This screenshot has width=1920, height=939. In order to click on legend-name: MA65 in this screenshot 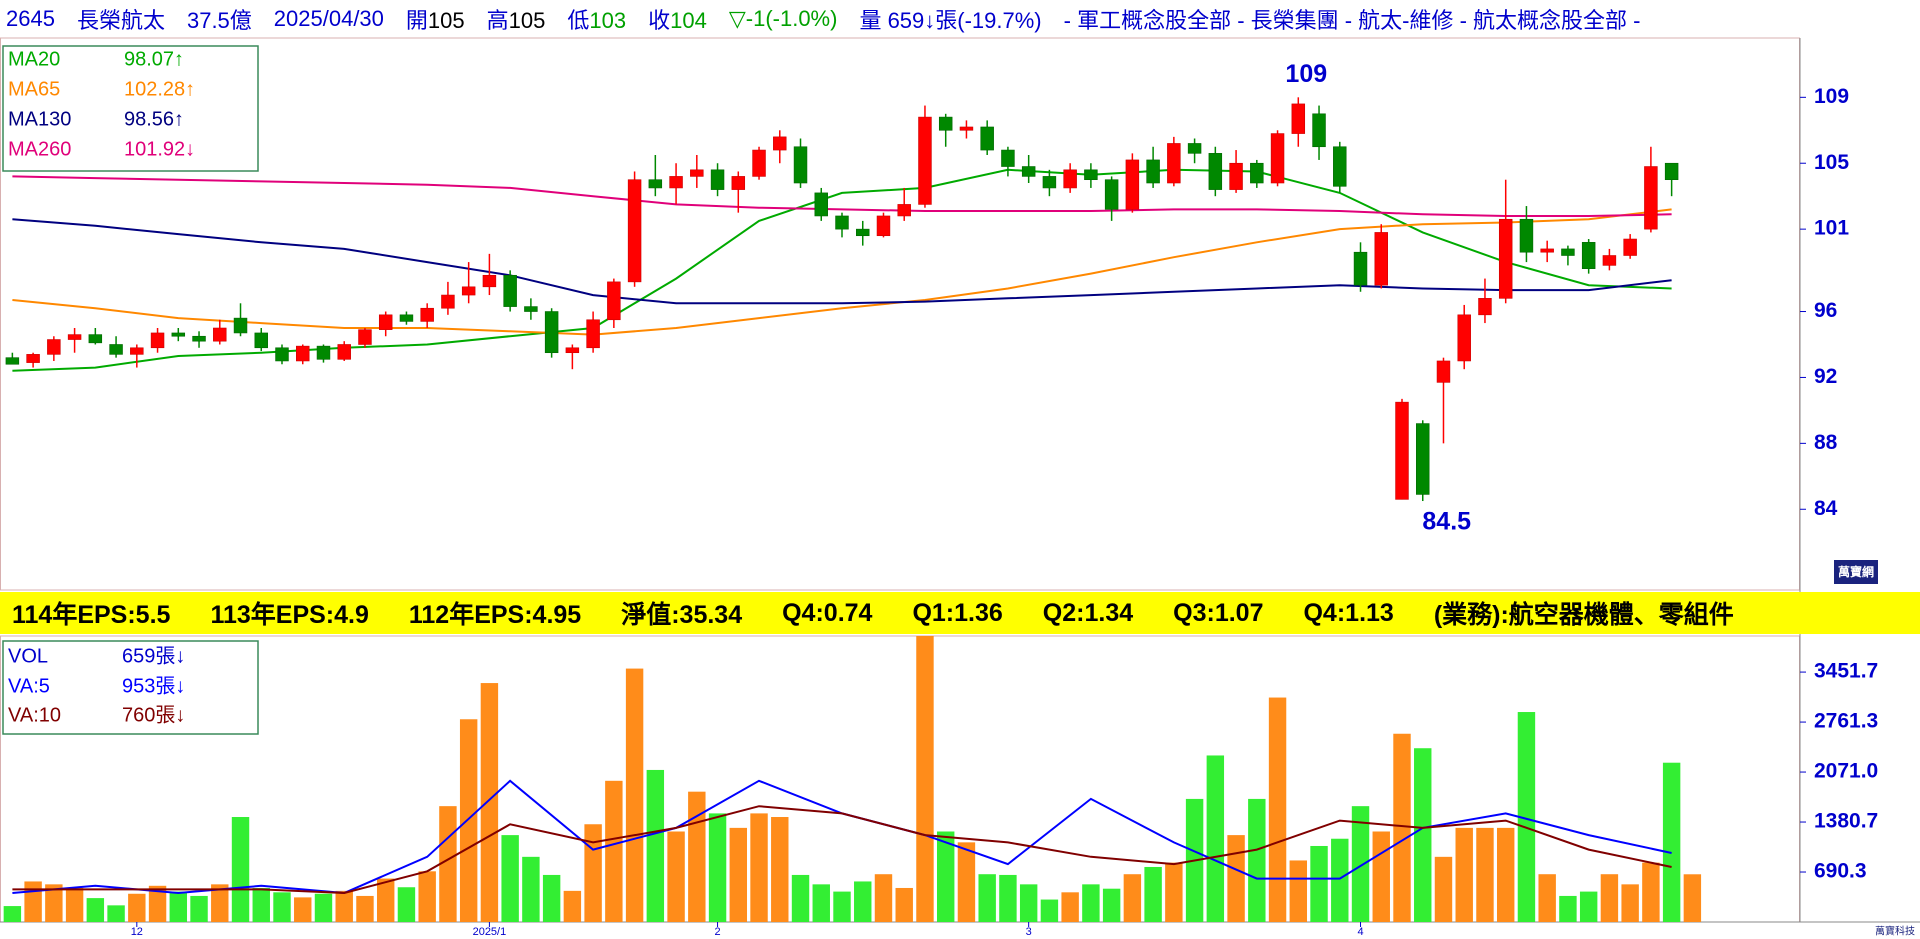, I will do `click(34, 89)`.